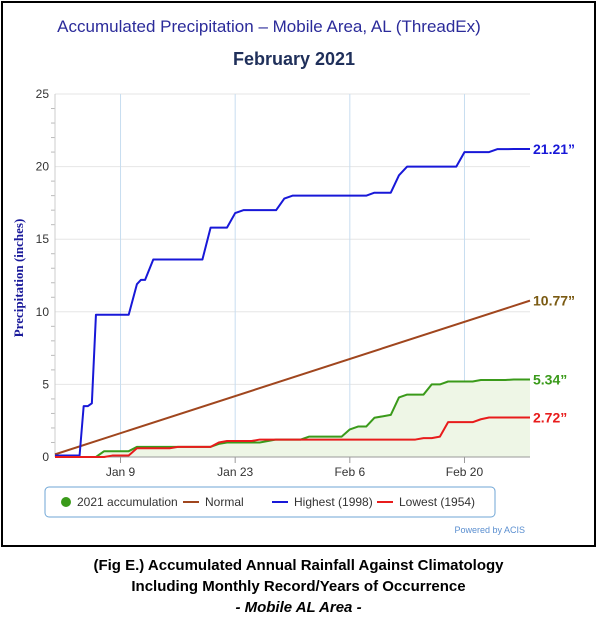 This screenshot has height=627, width=597. I want to click on chart-subtitle: February 2021, so click(294, 59).